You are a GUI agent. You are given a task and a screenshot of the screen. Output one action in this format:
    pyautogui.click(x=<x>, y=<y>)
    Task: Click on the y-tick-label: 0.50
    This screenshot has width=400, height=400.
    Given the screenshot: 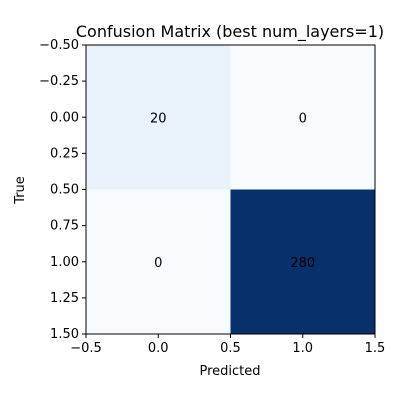 What is the action you would take?
    pyautogui.click(x=64, y=190)
    